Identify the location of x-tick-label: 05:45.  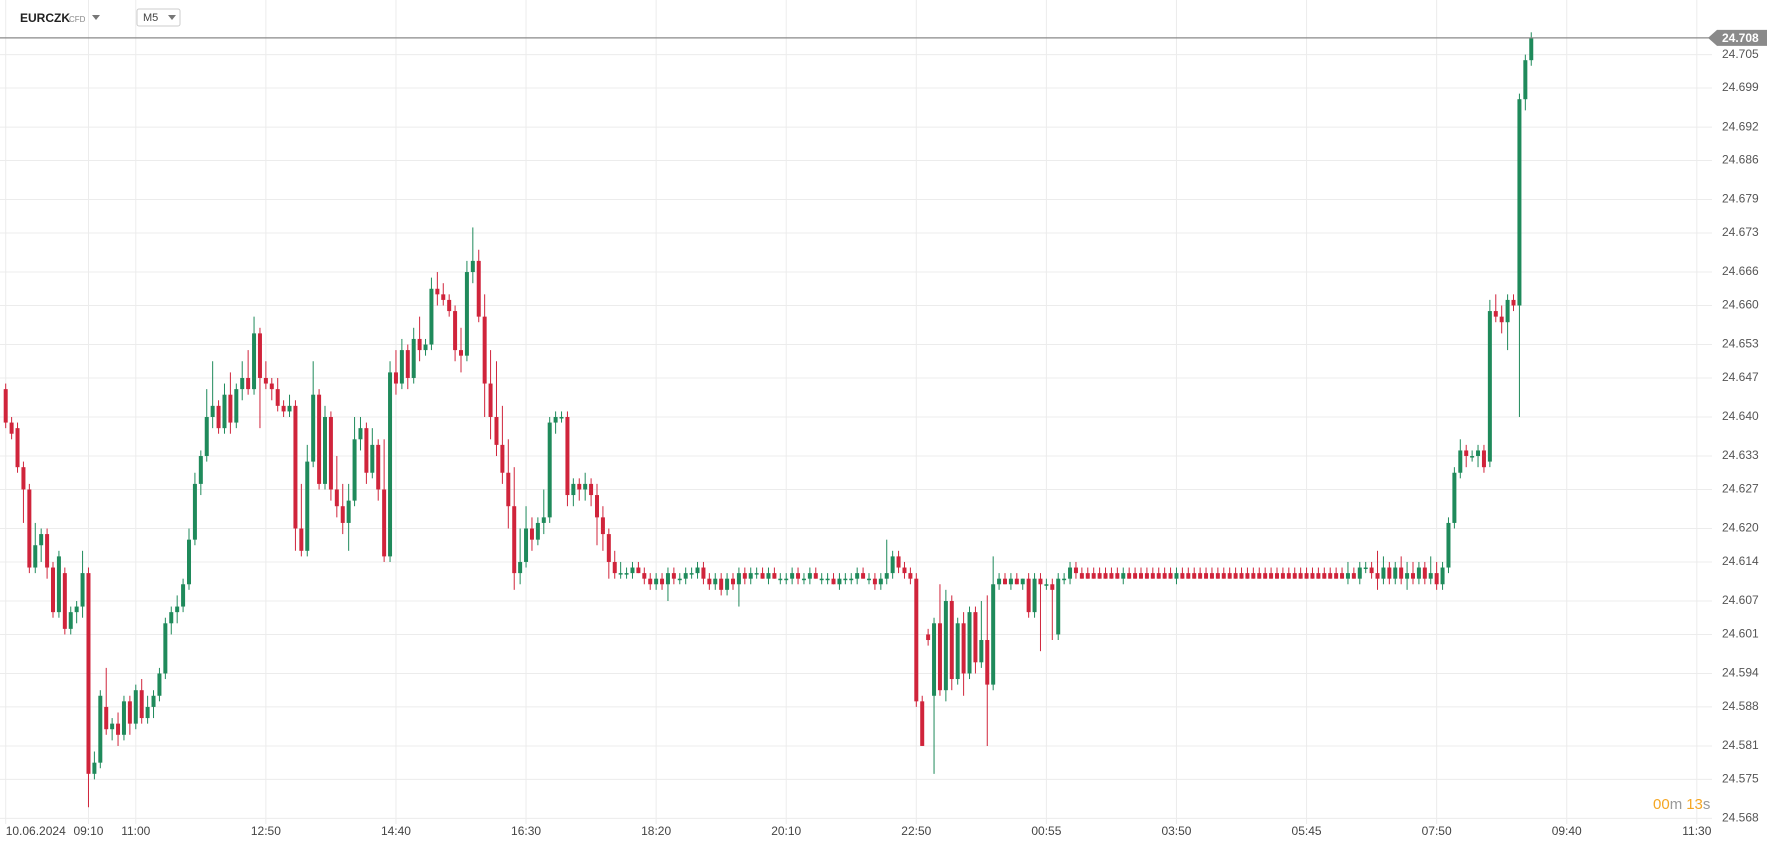
(1307, 831).